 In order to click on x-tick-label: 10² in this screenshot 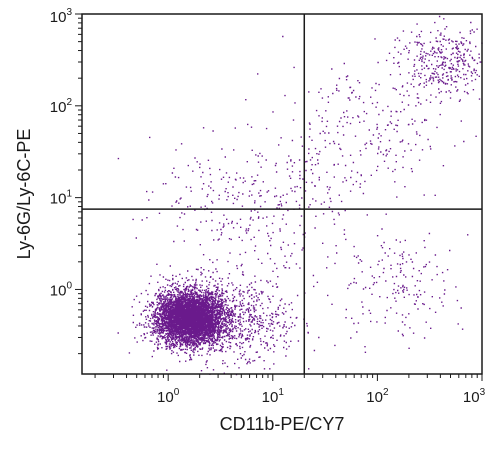, I will do `click(377, 396)`.